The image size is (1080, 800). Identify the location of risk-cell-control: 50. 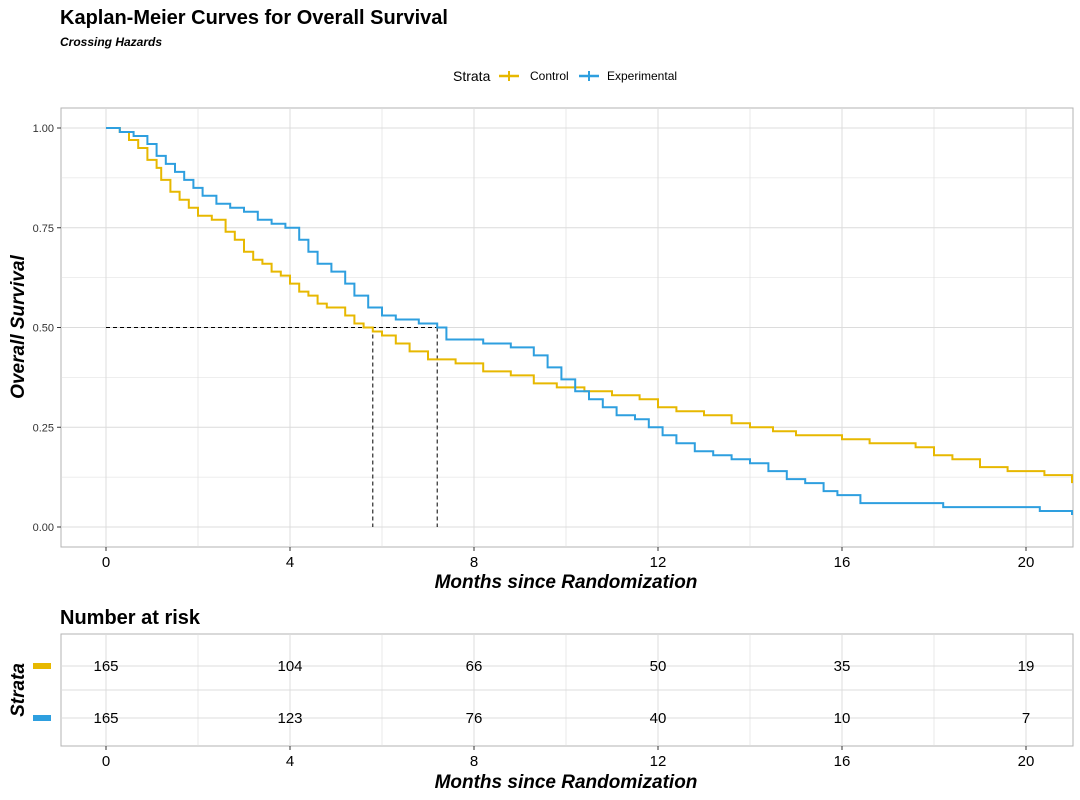
(658, 666).